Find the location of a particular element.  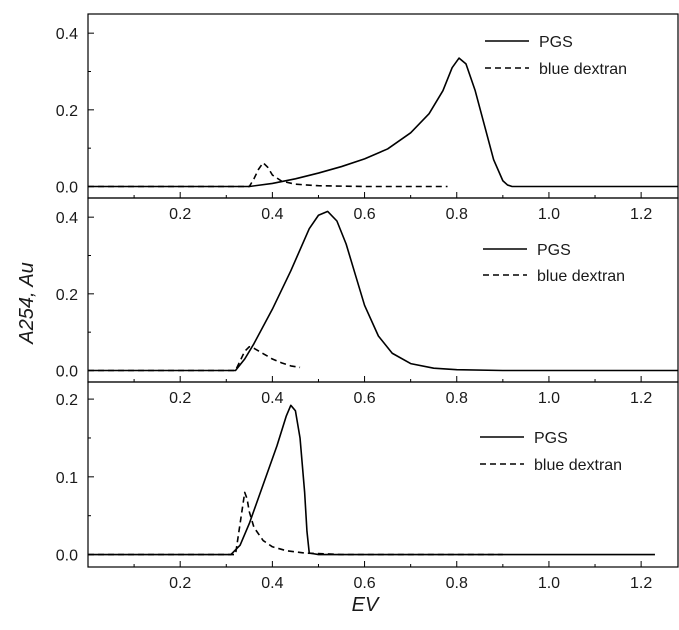

panel-2-x-tick-label: 0.4 is located at coordinates (272, 398).